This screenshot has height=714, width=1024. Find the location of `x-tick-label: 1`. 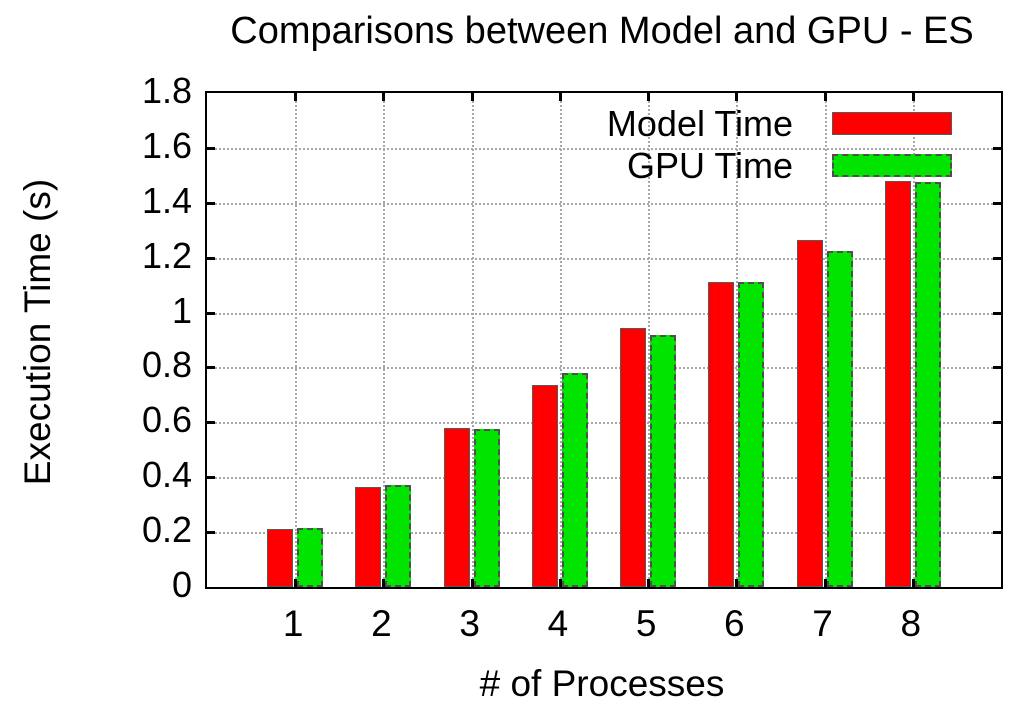

x-tick-label: 1 is located at coordinates (293, 623).